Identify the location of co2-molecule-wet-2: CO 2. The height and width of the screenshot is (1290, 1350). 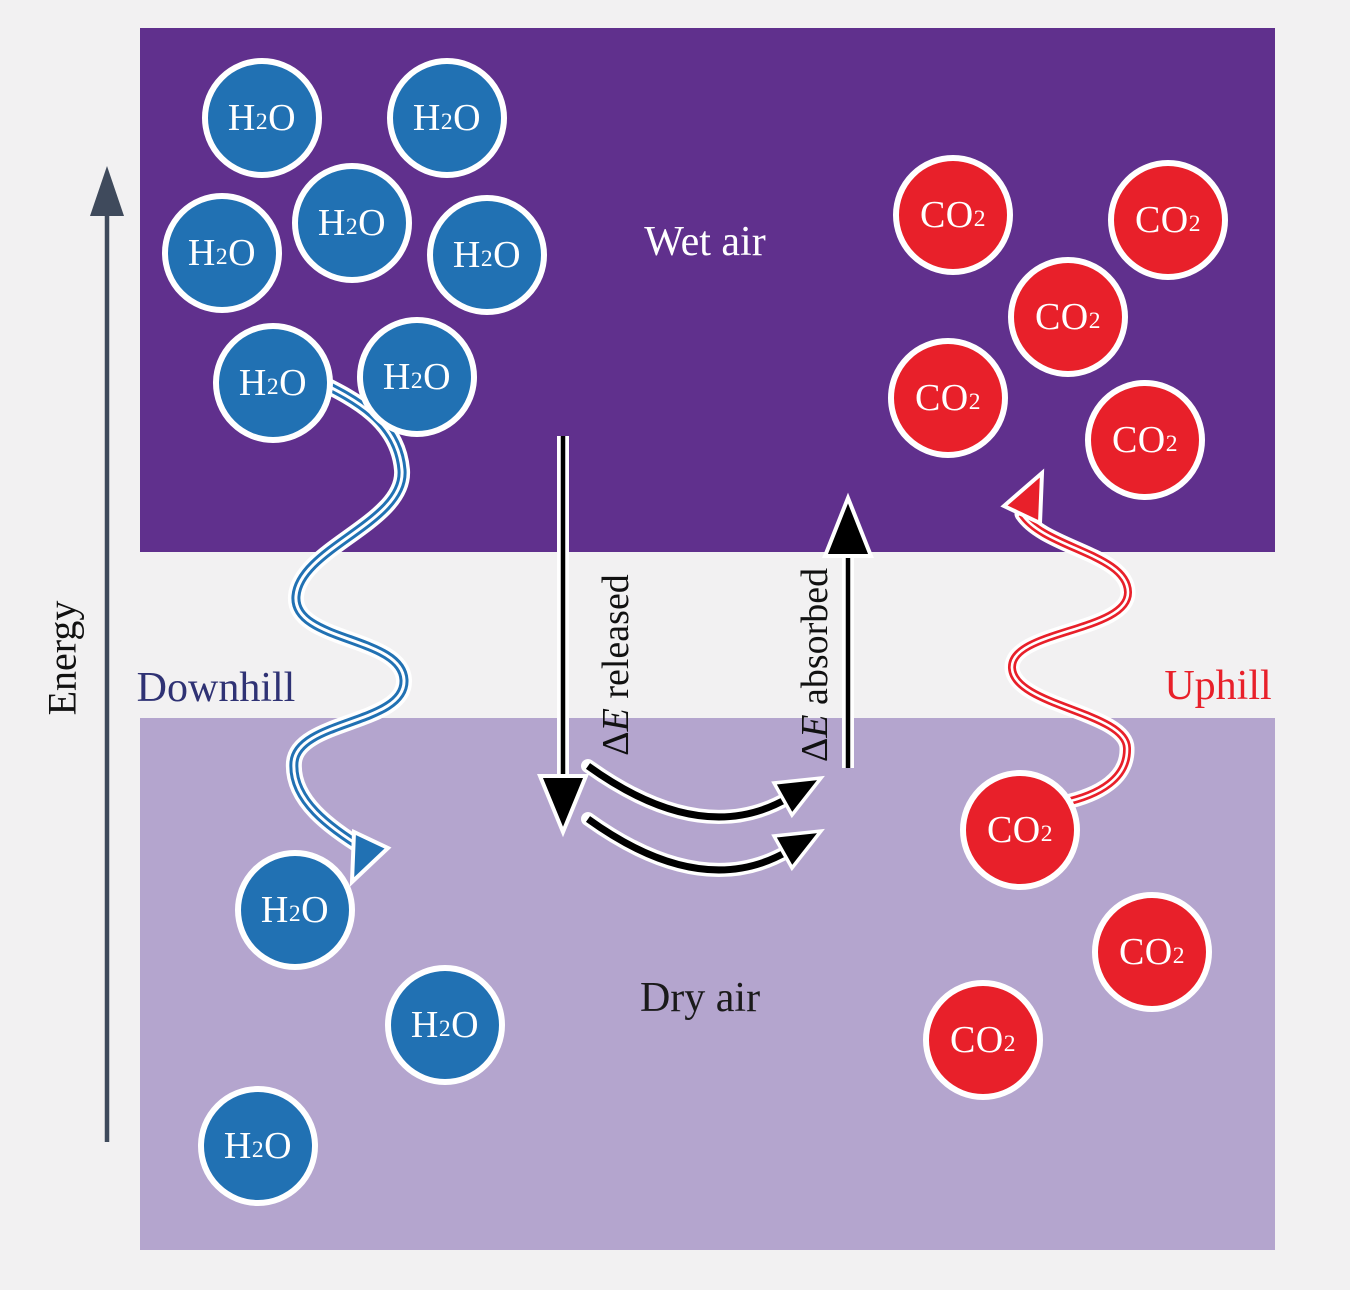
(1168, 220).